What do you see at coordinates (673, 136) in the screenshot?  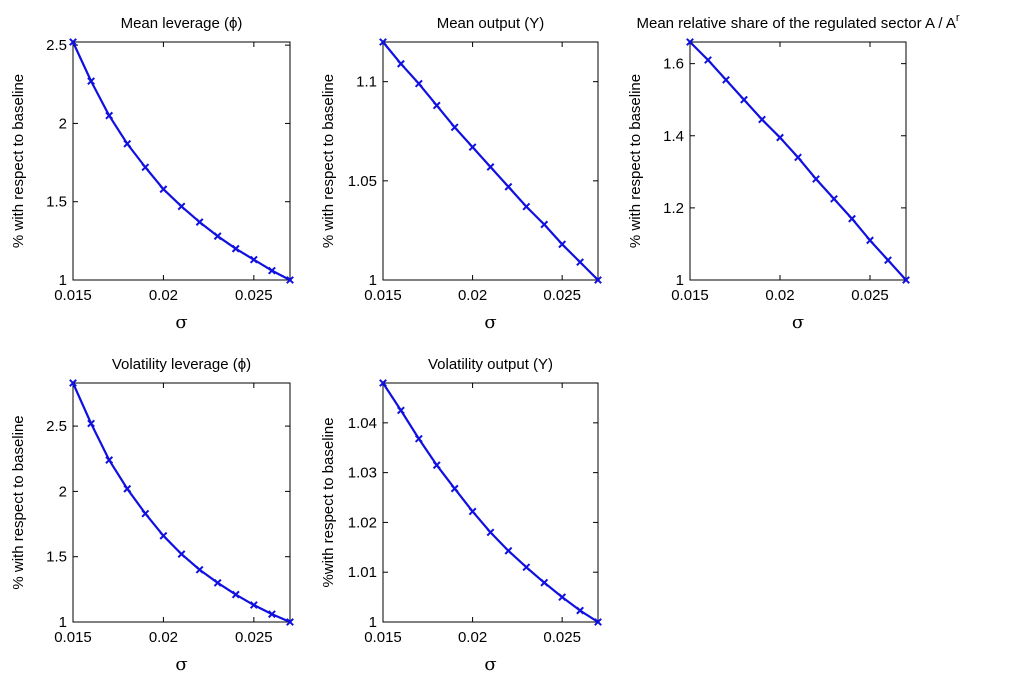 I see `y-tick-label: 1.4` at bounding box center [673, 136].